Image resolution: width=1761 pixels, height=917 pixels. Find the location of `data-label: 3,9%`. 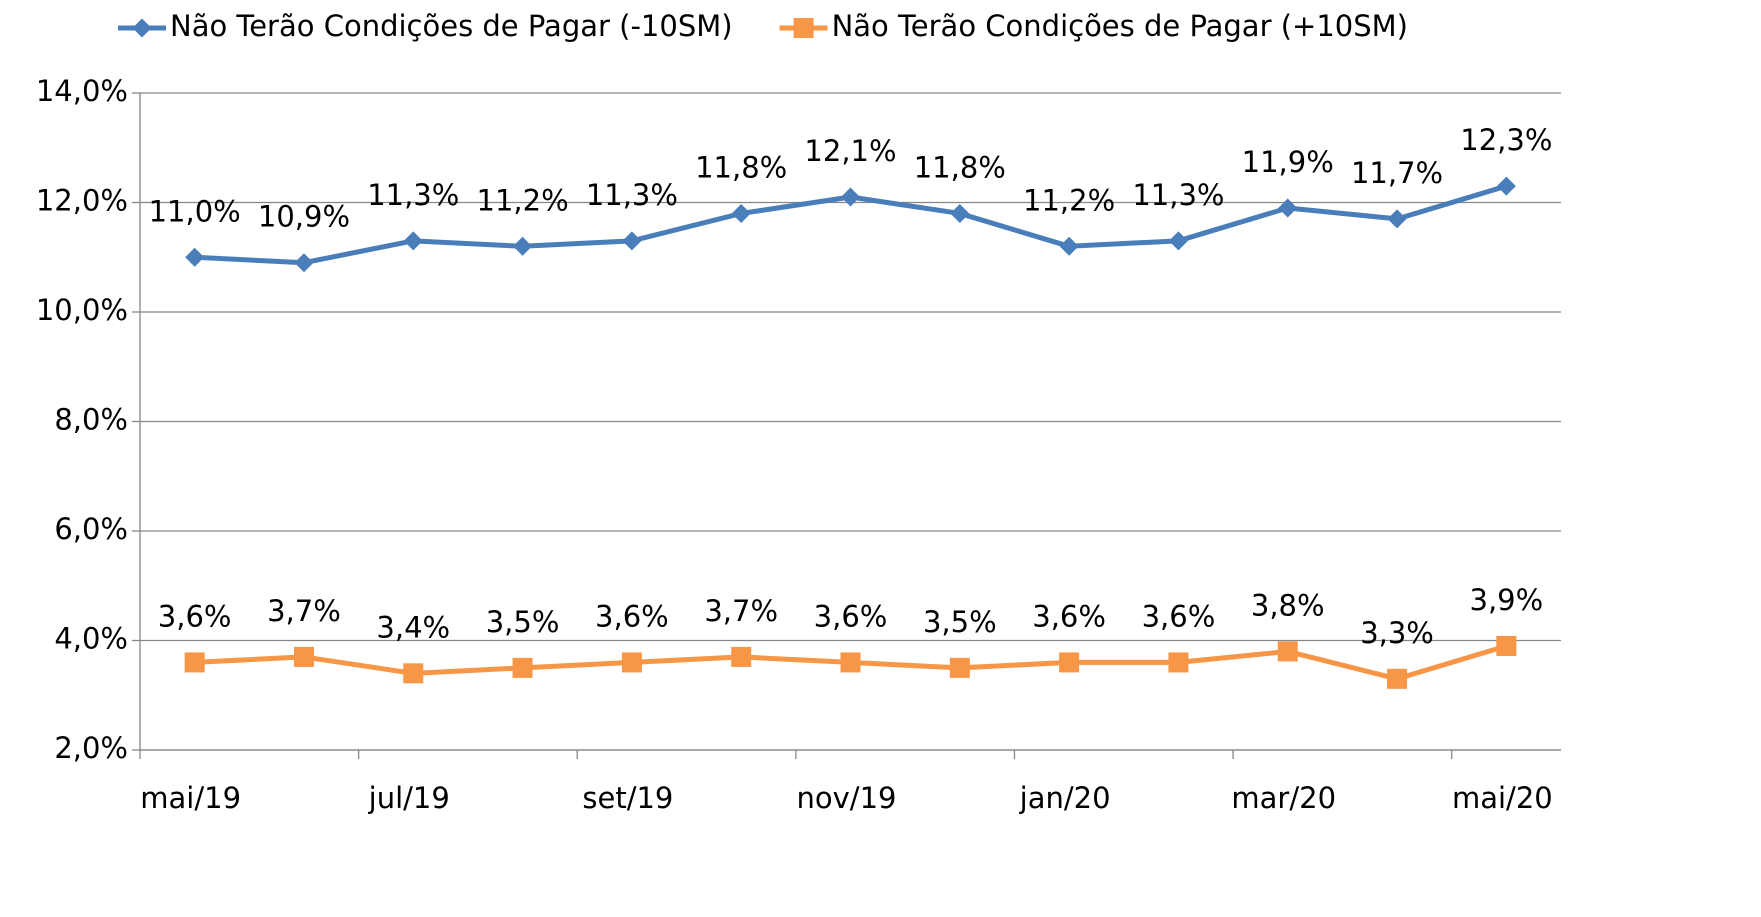

data-label: 3,9% is located at coordinates (1507, 600).